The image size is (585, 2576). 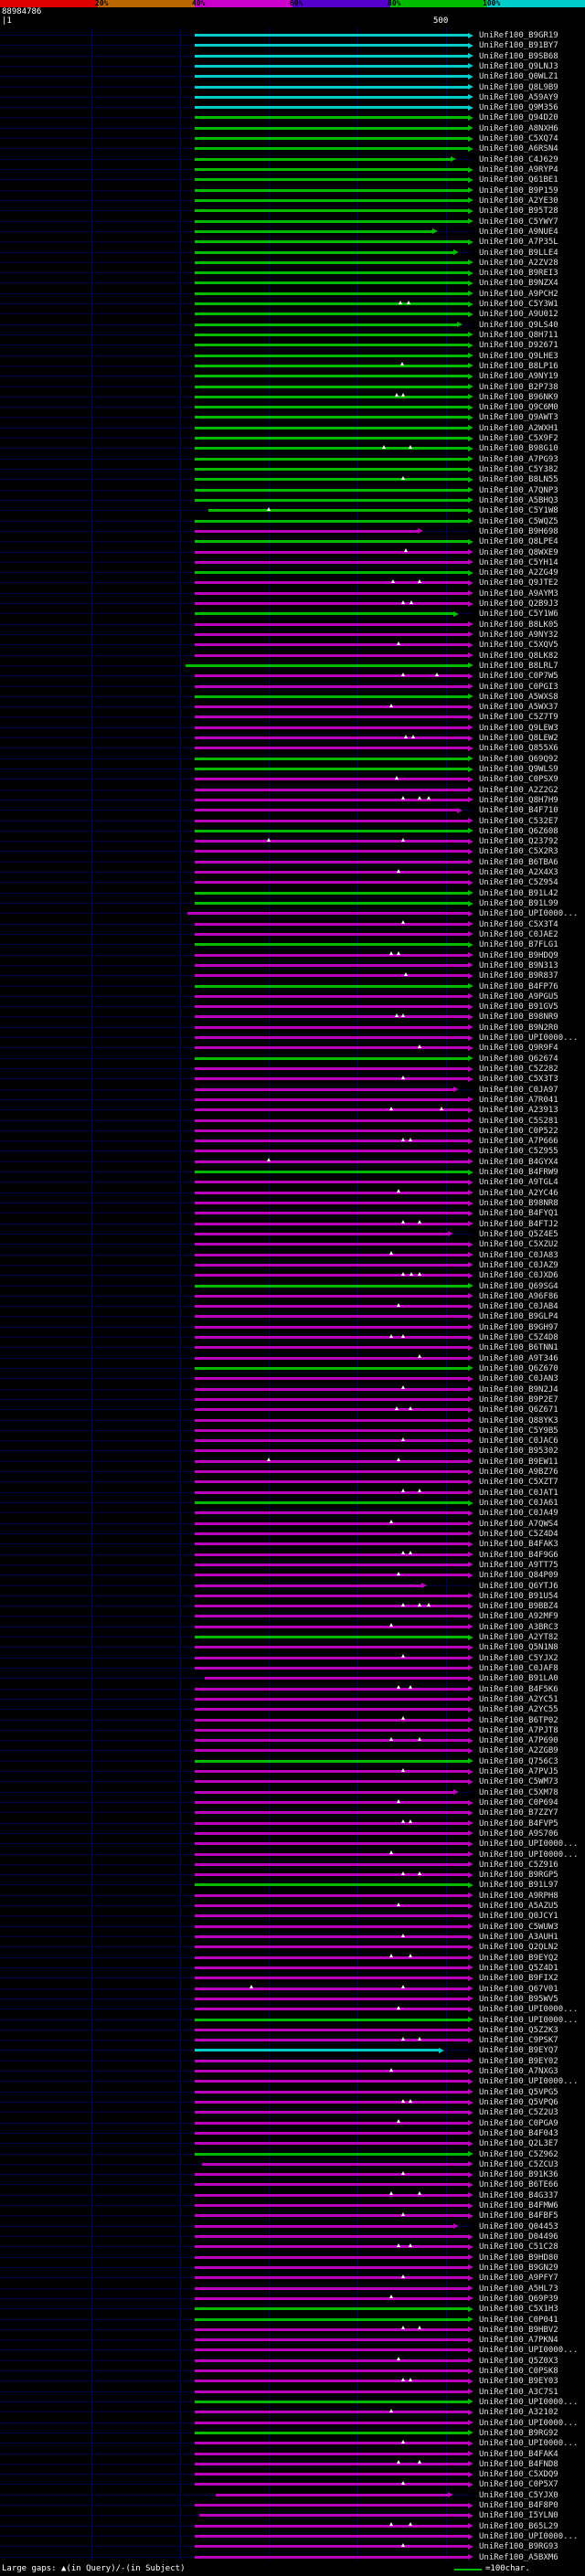 I want to click on alignment-row: UniRef100_Q2QLN2, so click(x=293, y=1947).